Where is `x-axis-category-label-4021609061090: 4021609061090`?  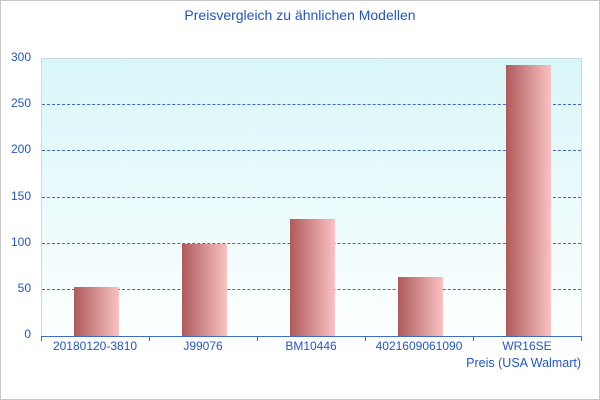
x-axis-category-label-4021609061090: 4021609061090 is located at coordinates (419, 346).